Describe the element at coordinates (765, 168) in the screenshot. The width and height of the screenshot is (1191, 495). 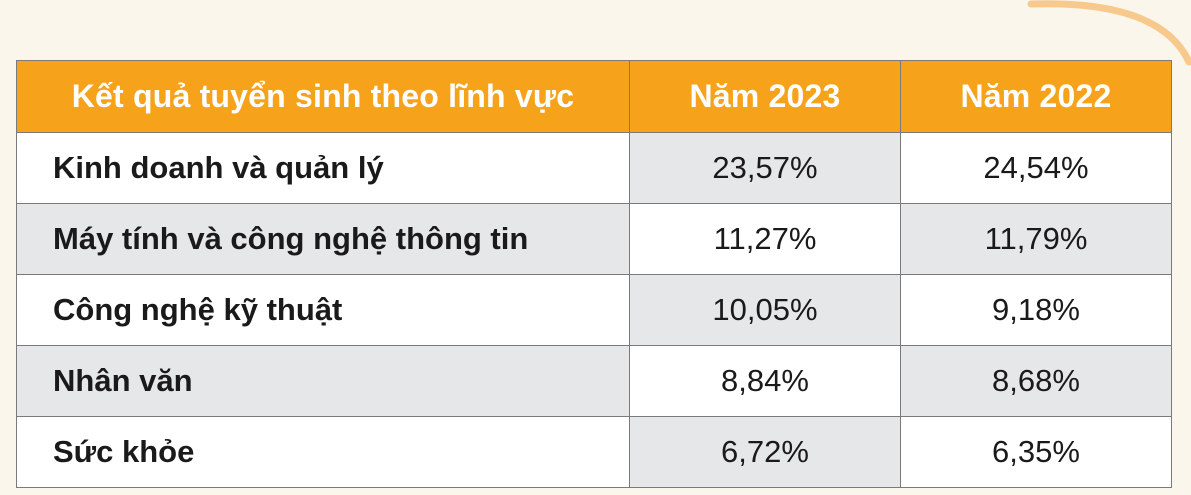
I see `value-2023: 23,57%` at that location.